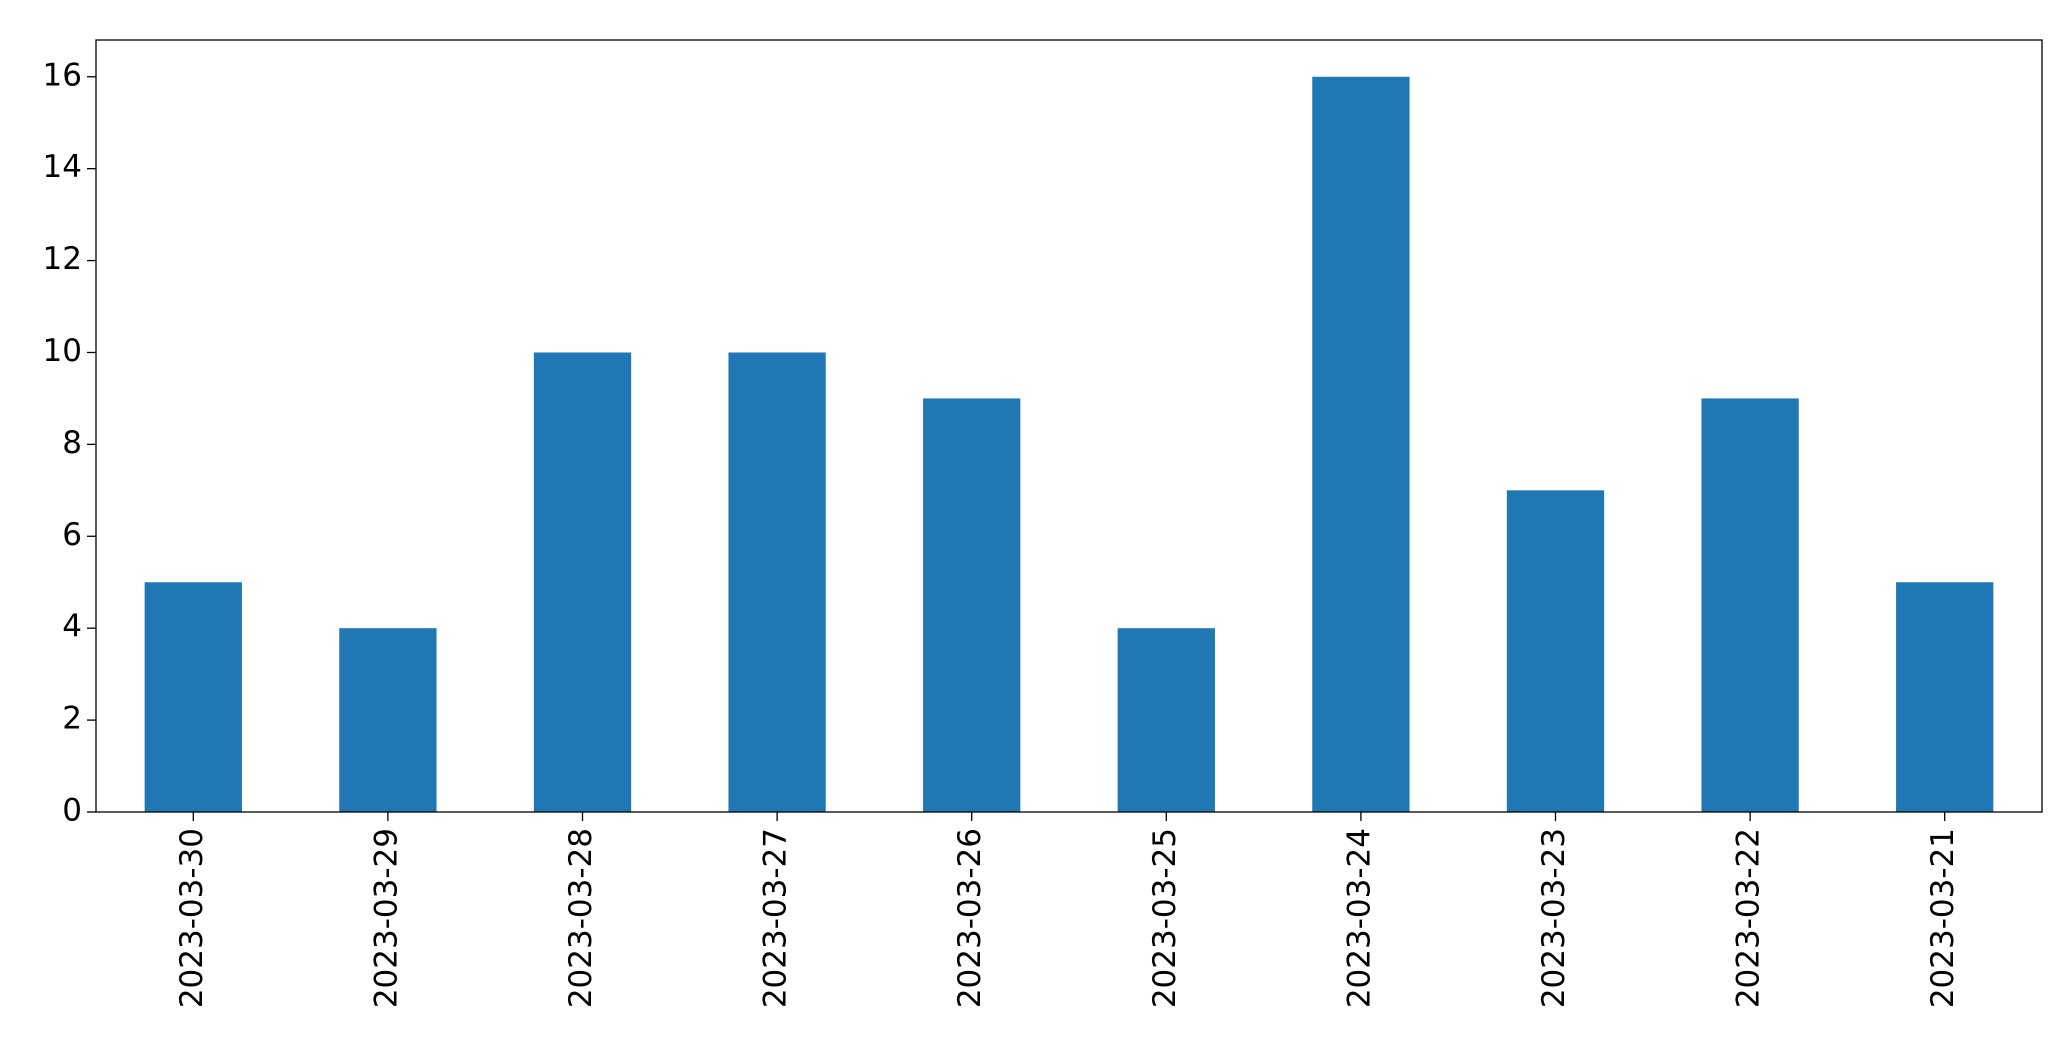  Describe the element at coordinates (72, 535) in the screenshot. I see `y-tick-label: 6` at that location.